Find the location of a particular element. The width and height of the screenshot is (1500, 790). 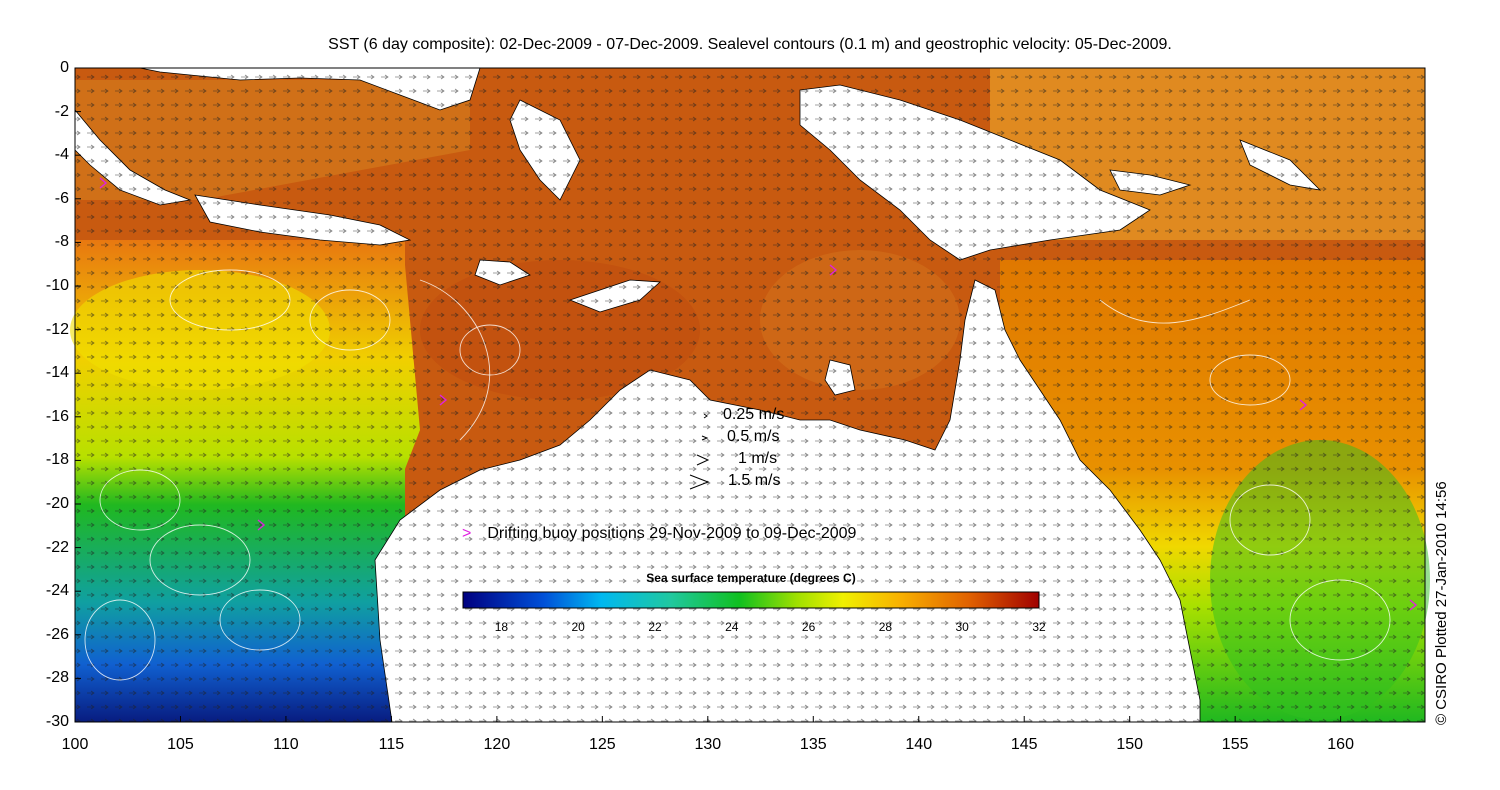

x-tick-label: 130 is located at coordinates (708, 744).